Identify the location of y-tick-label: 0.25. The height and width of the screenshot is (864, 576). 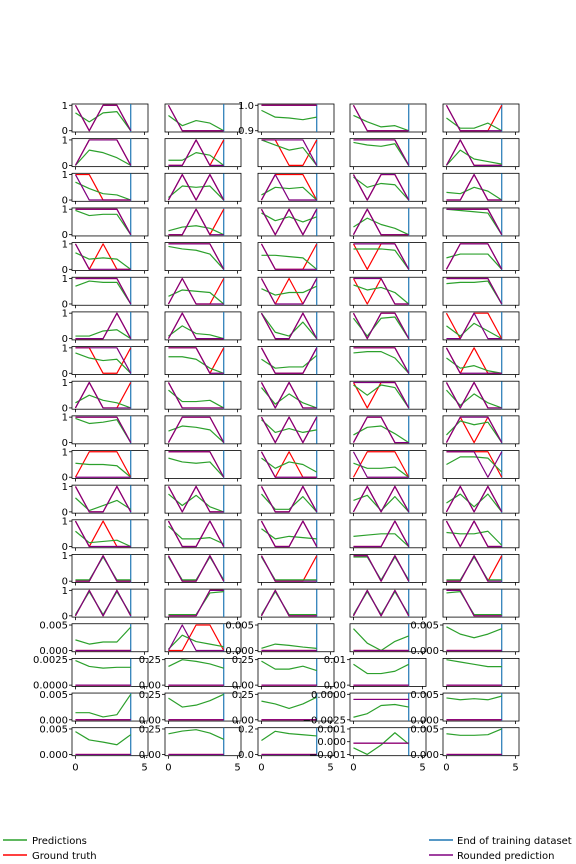
(243, 660).